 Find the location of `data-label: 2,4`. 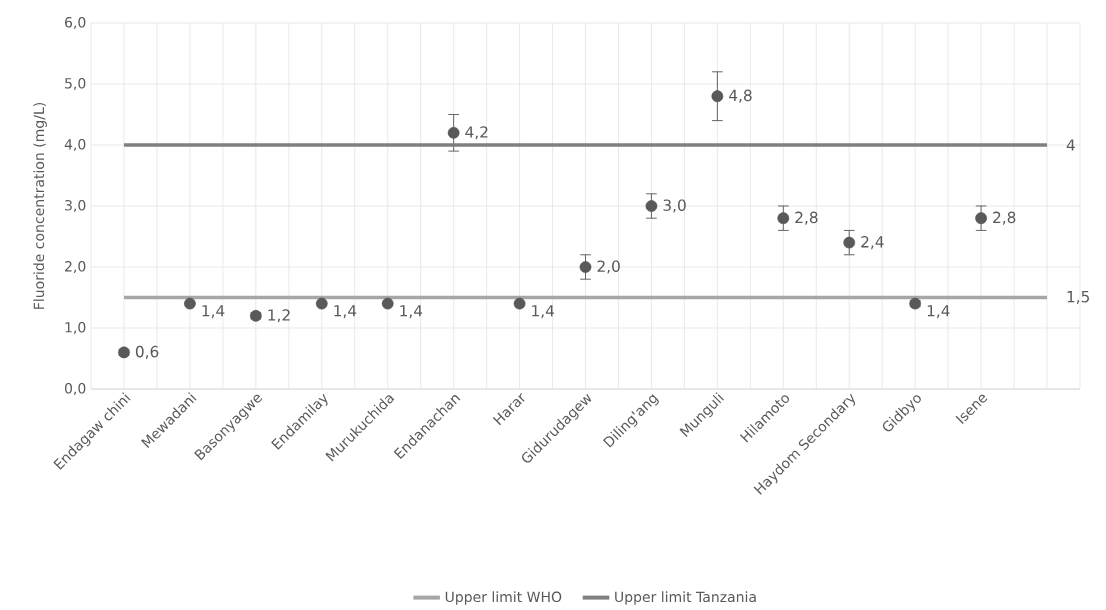

data-label: 2,4 is located at coordinates (872, 243).